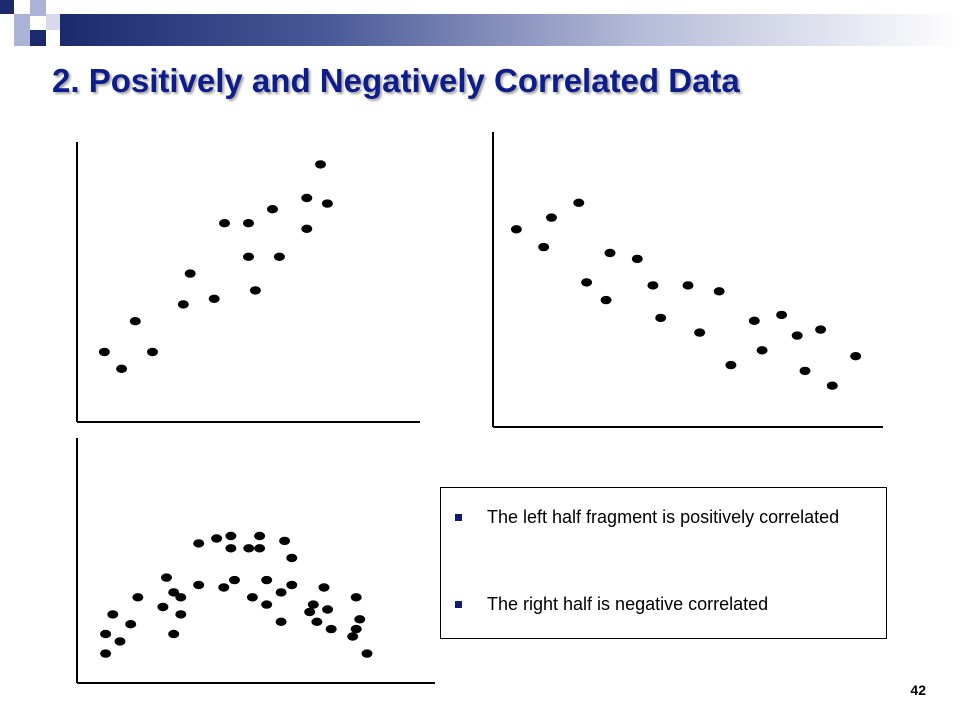 The image size is (960, 720). What do you see at coordinates (255, 561) in the screenshot?
I see `curved-scatter` at bounding box center [255, 561].